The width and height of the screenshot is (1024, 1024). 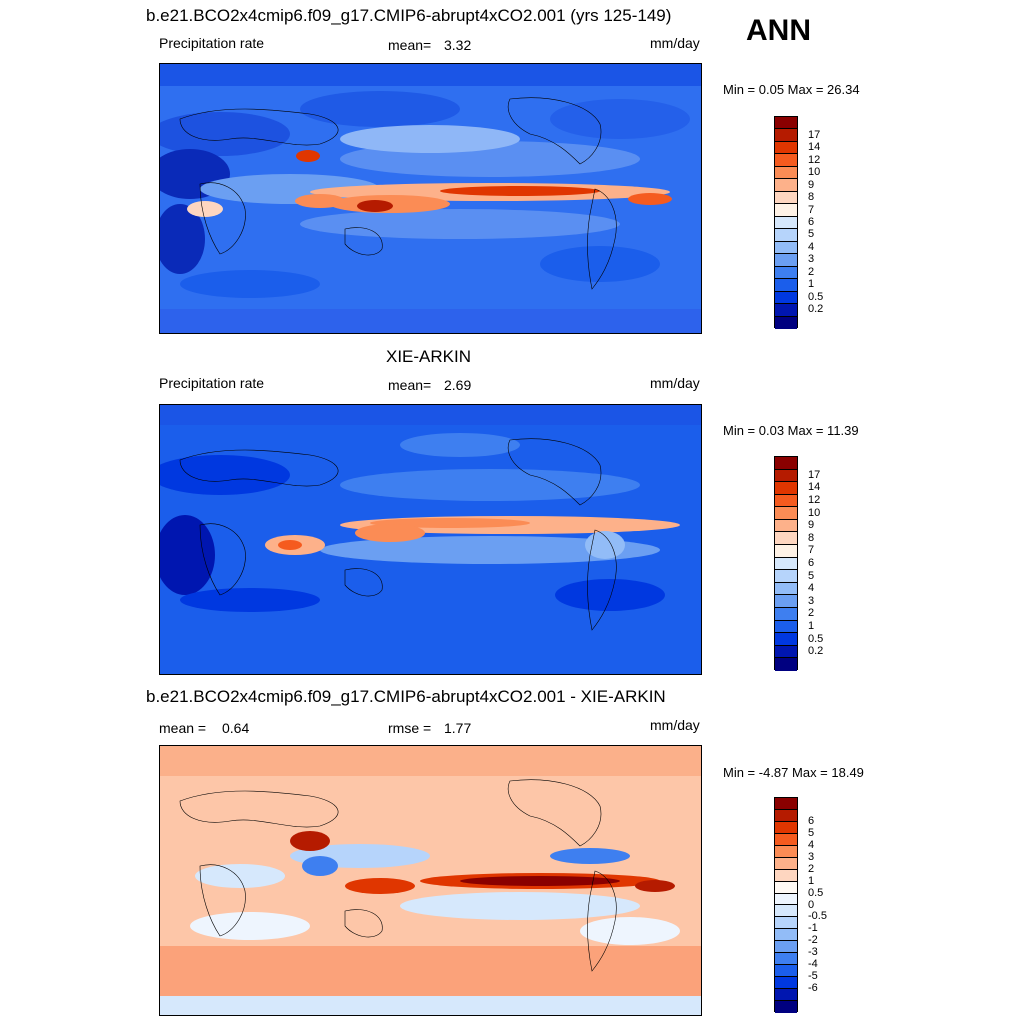 I want to click on panel-model-mean-value: 3.32, so click(x=458, y=45).